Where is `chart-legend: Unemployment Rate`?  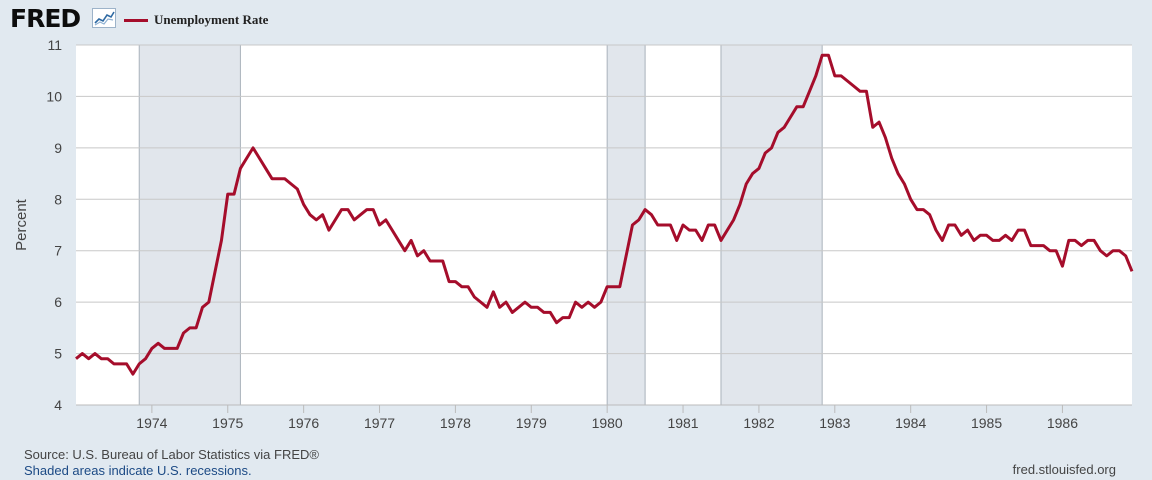 chart-legend: Unemployment Rate is located at coordinates (196, 20).